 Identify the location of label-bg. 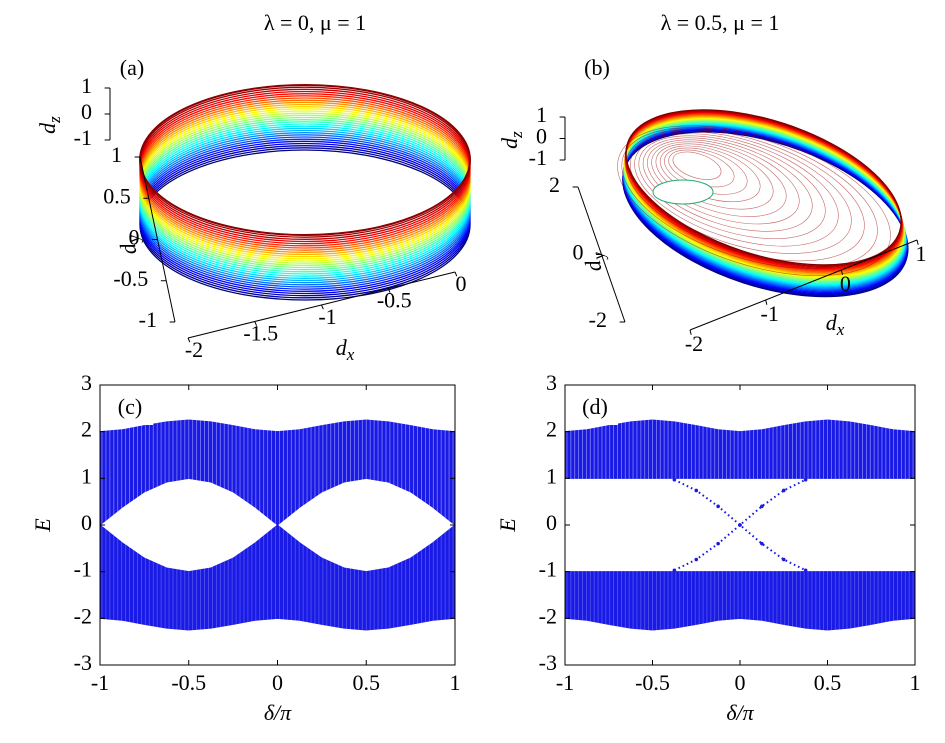
(594, 409).